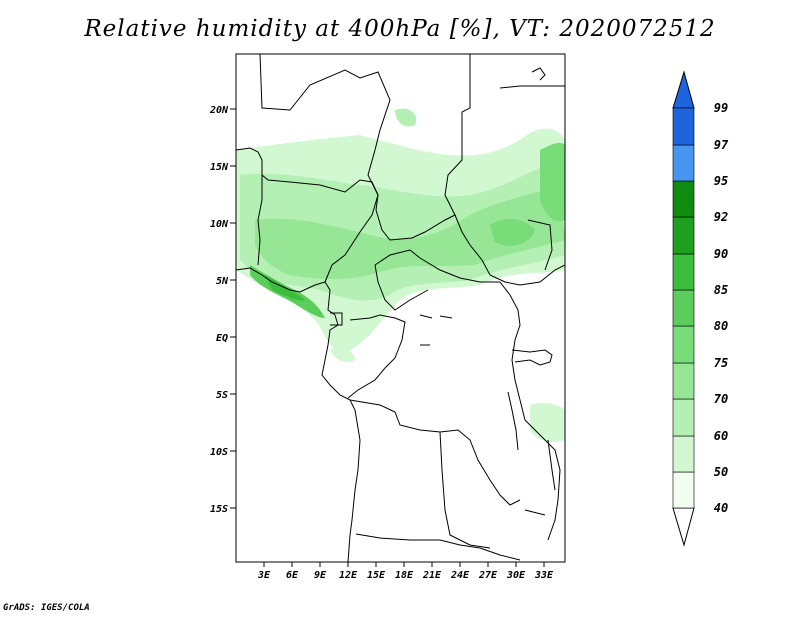 The image size is (800, 618). Describe the element at coordinates (547, 422) in the screenshot. I see `humidity-patch-east` at that location.